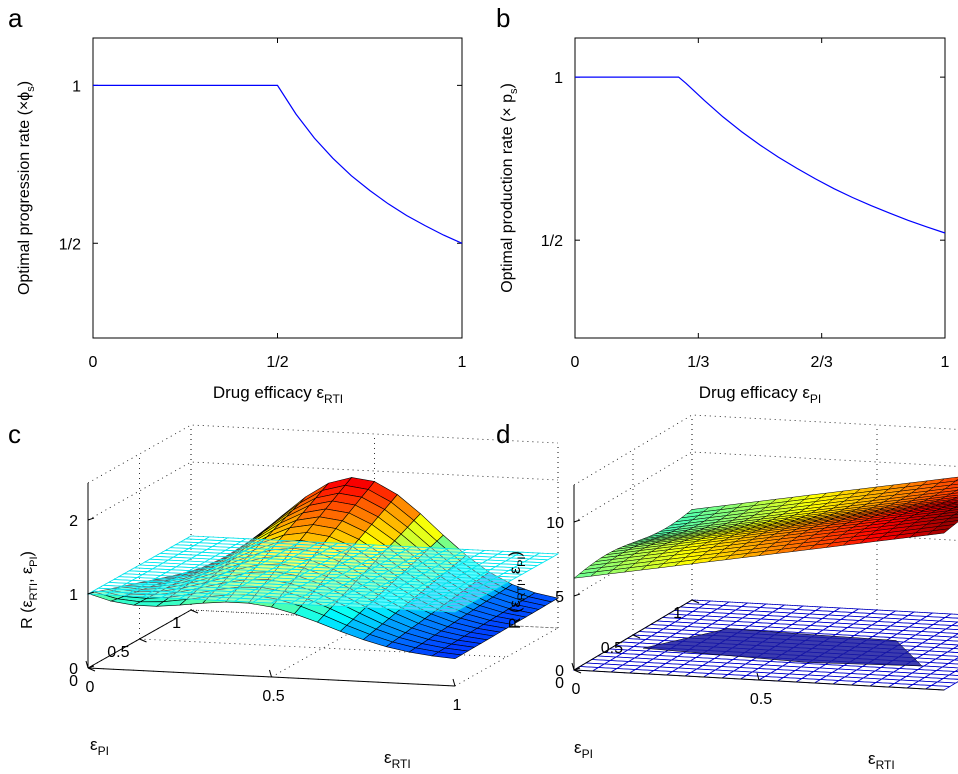  I want to click on x-tick-label: 2/3, so click(822, 362).